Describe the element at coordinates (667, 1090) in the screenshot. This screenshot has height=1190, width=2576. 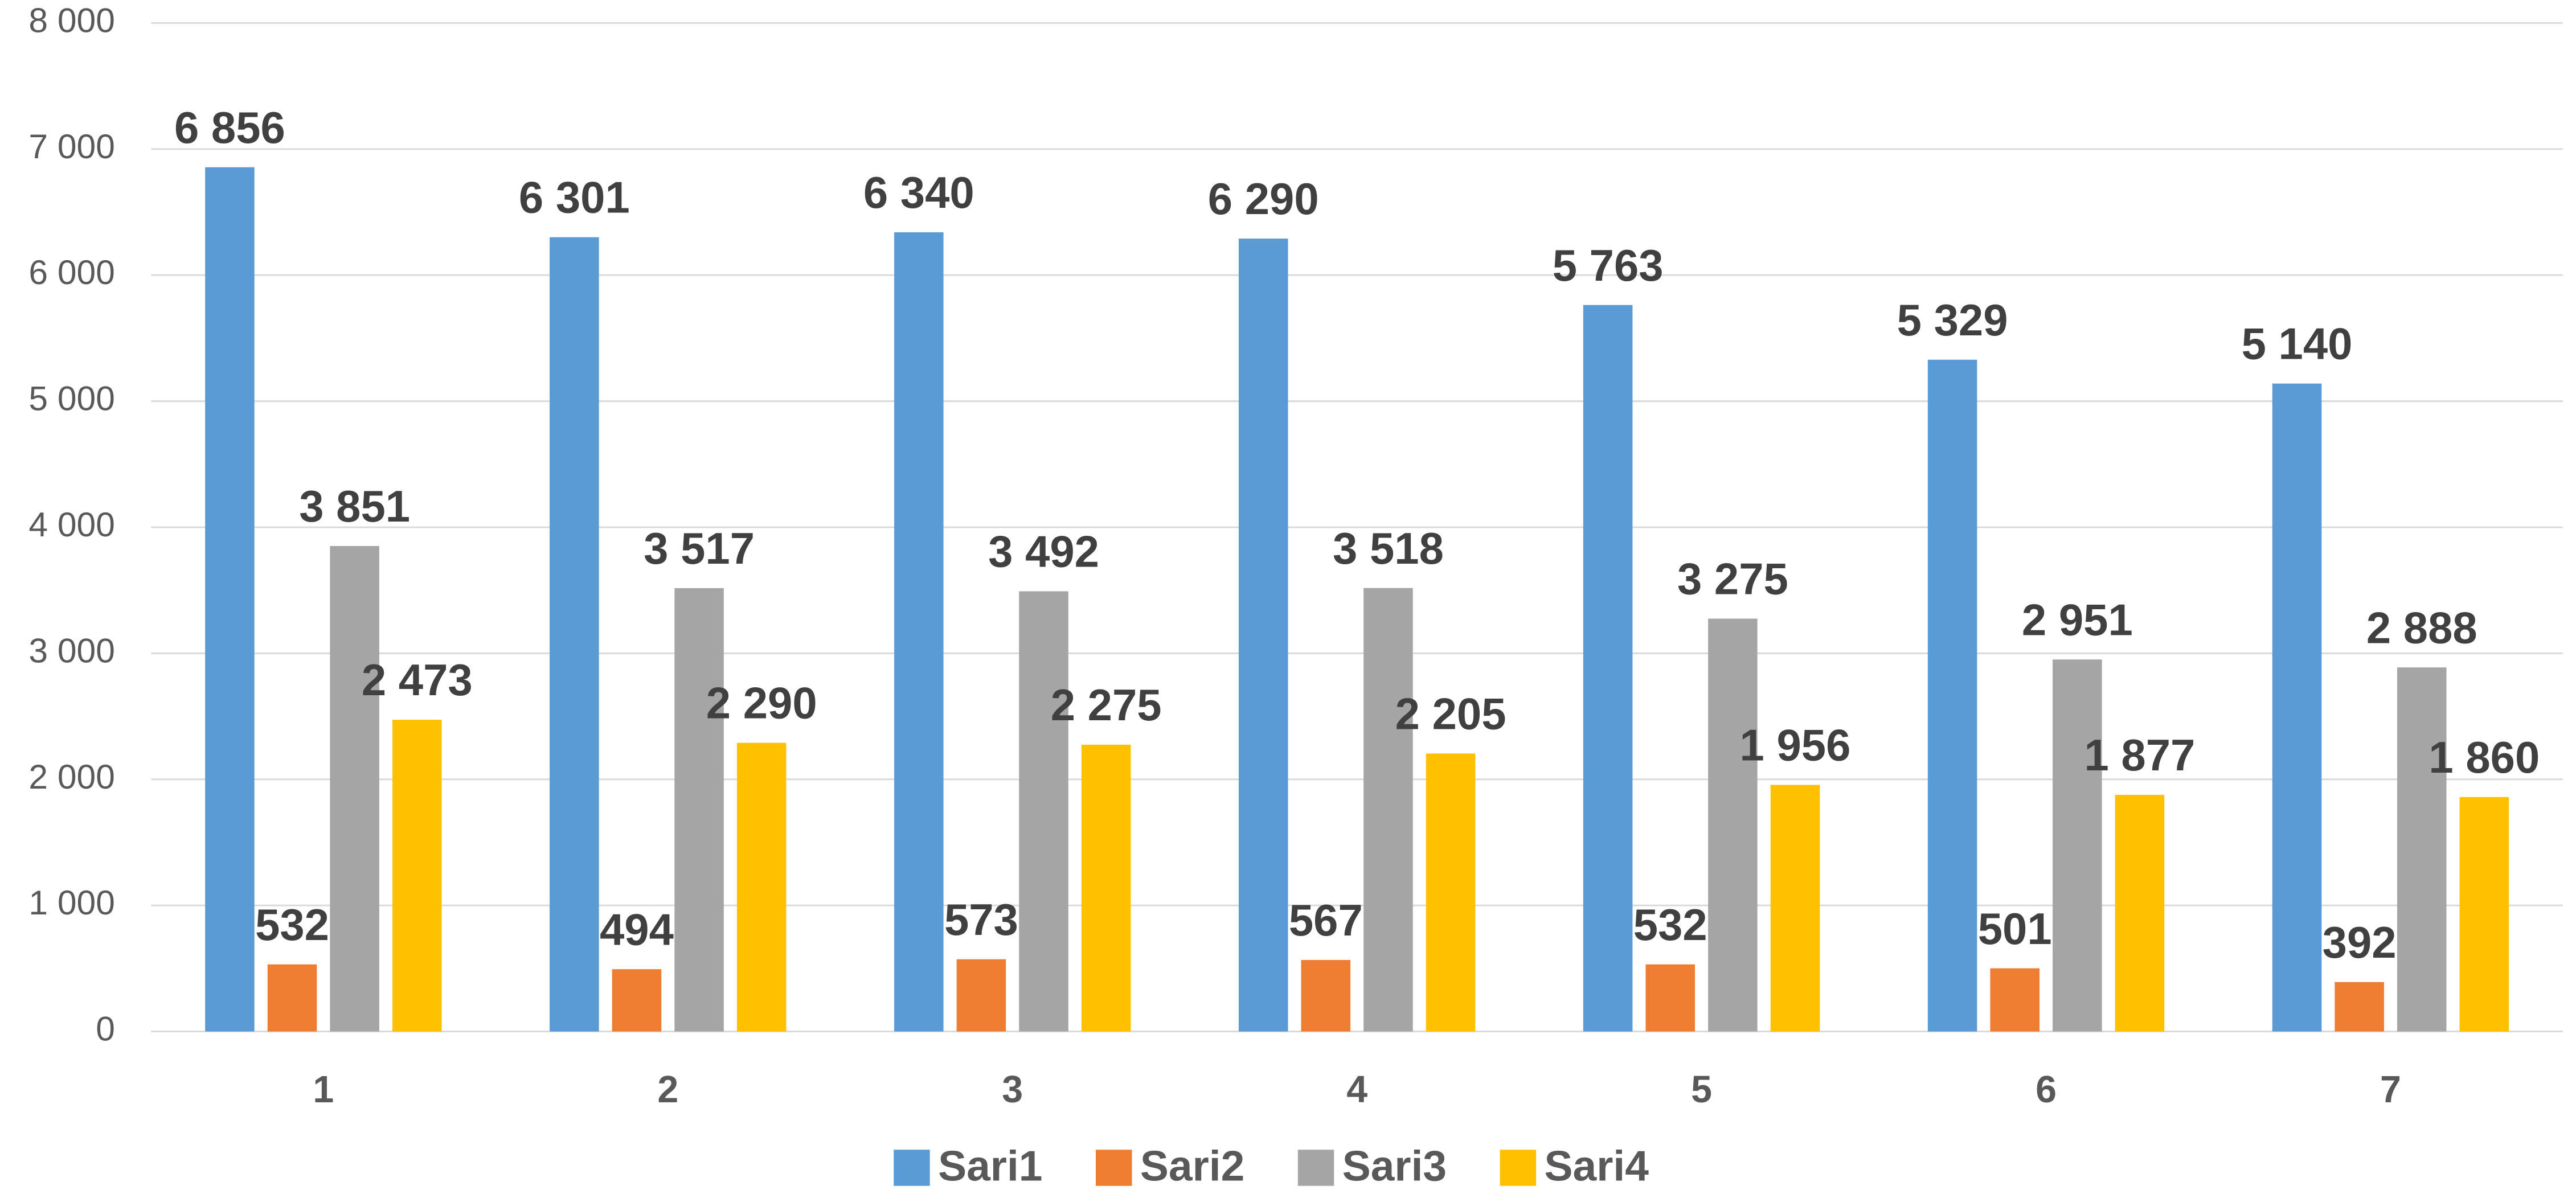
I see `x-tick-label: 2` at that location.